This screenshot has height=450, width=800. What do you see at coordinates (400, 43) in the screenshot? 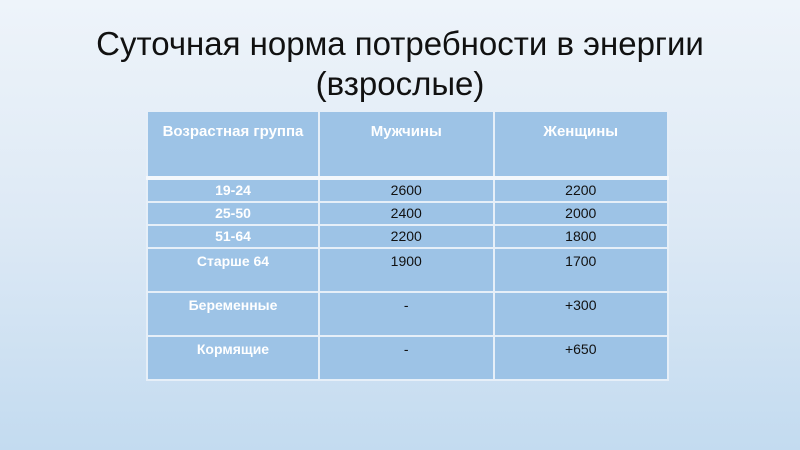
I see `title-line-1: Суточная норма потребности в энергии` at bounding box center [400, 43].